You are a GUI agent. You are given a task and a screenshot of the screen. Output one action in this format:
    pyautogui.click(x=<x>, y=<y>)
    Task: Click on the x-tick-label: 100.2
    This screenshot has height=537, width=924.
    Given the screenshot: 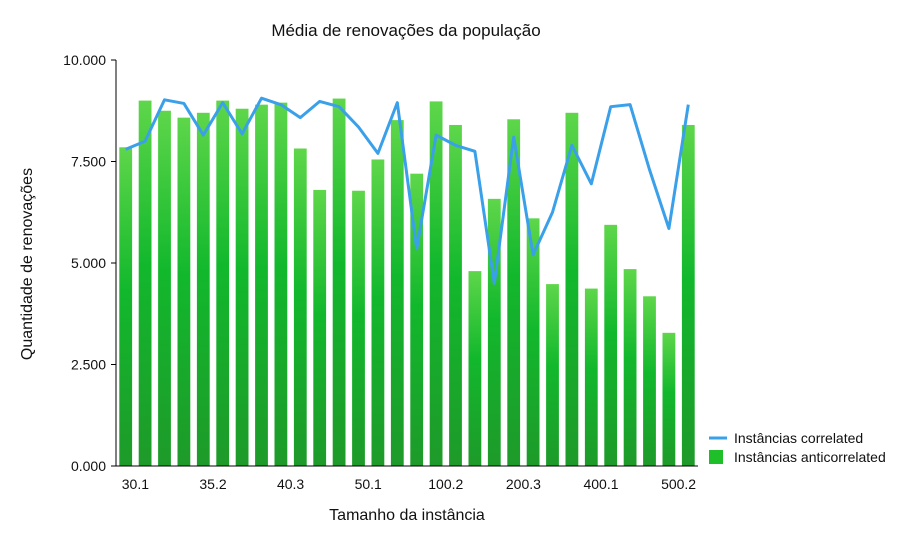 What is the action you would take?
    pyautogui.click(x=445, y=484)
    